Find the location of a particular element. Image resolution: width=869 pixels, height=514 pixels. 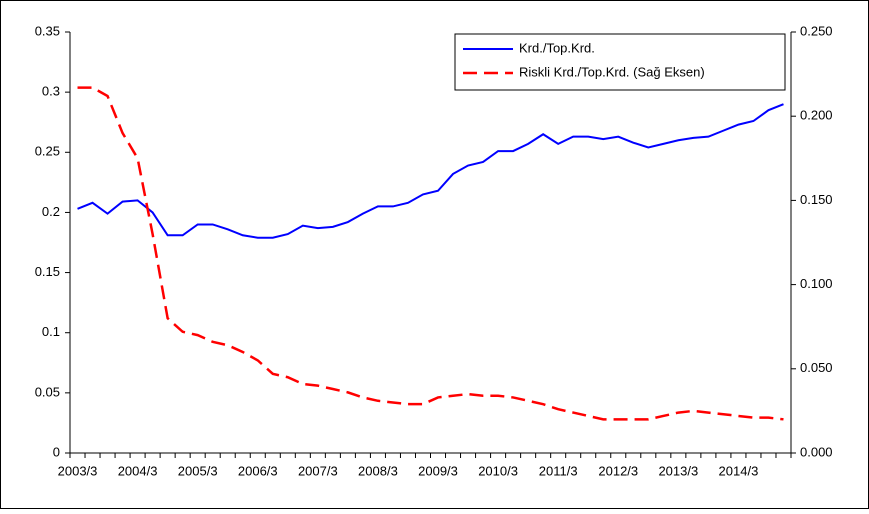

legend-label: Riskli Krd./Top.Krd. (Sağ Eksen) is located at coordinates (612, 71).